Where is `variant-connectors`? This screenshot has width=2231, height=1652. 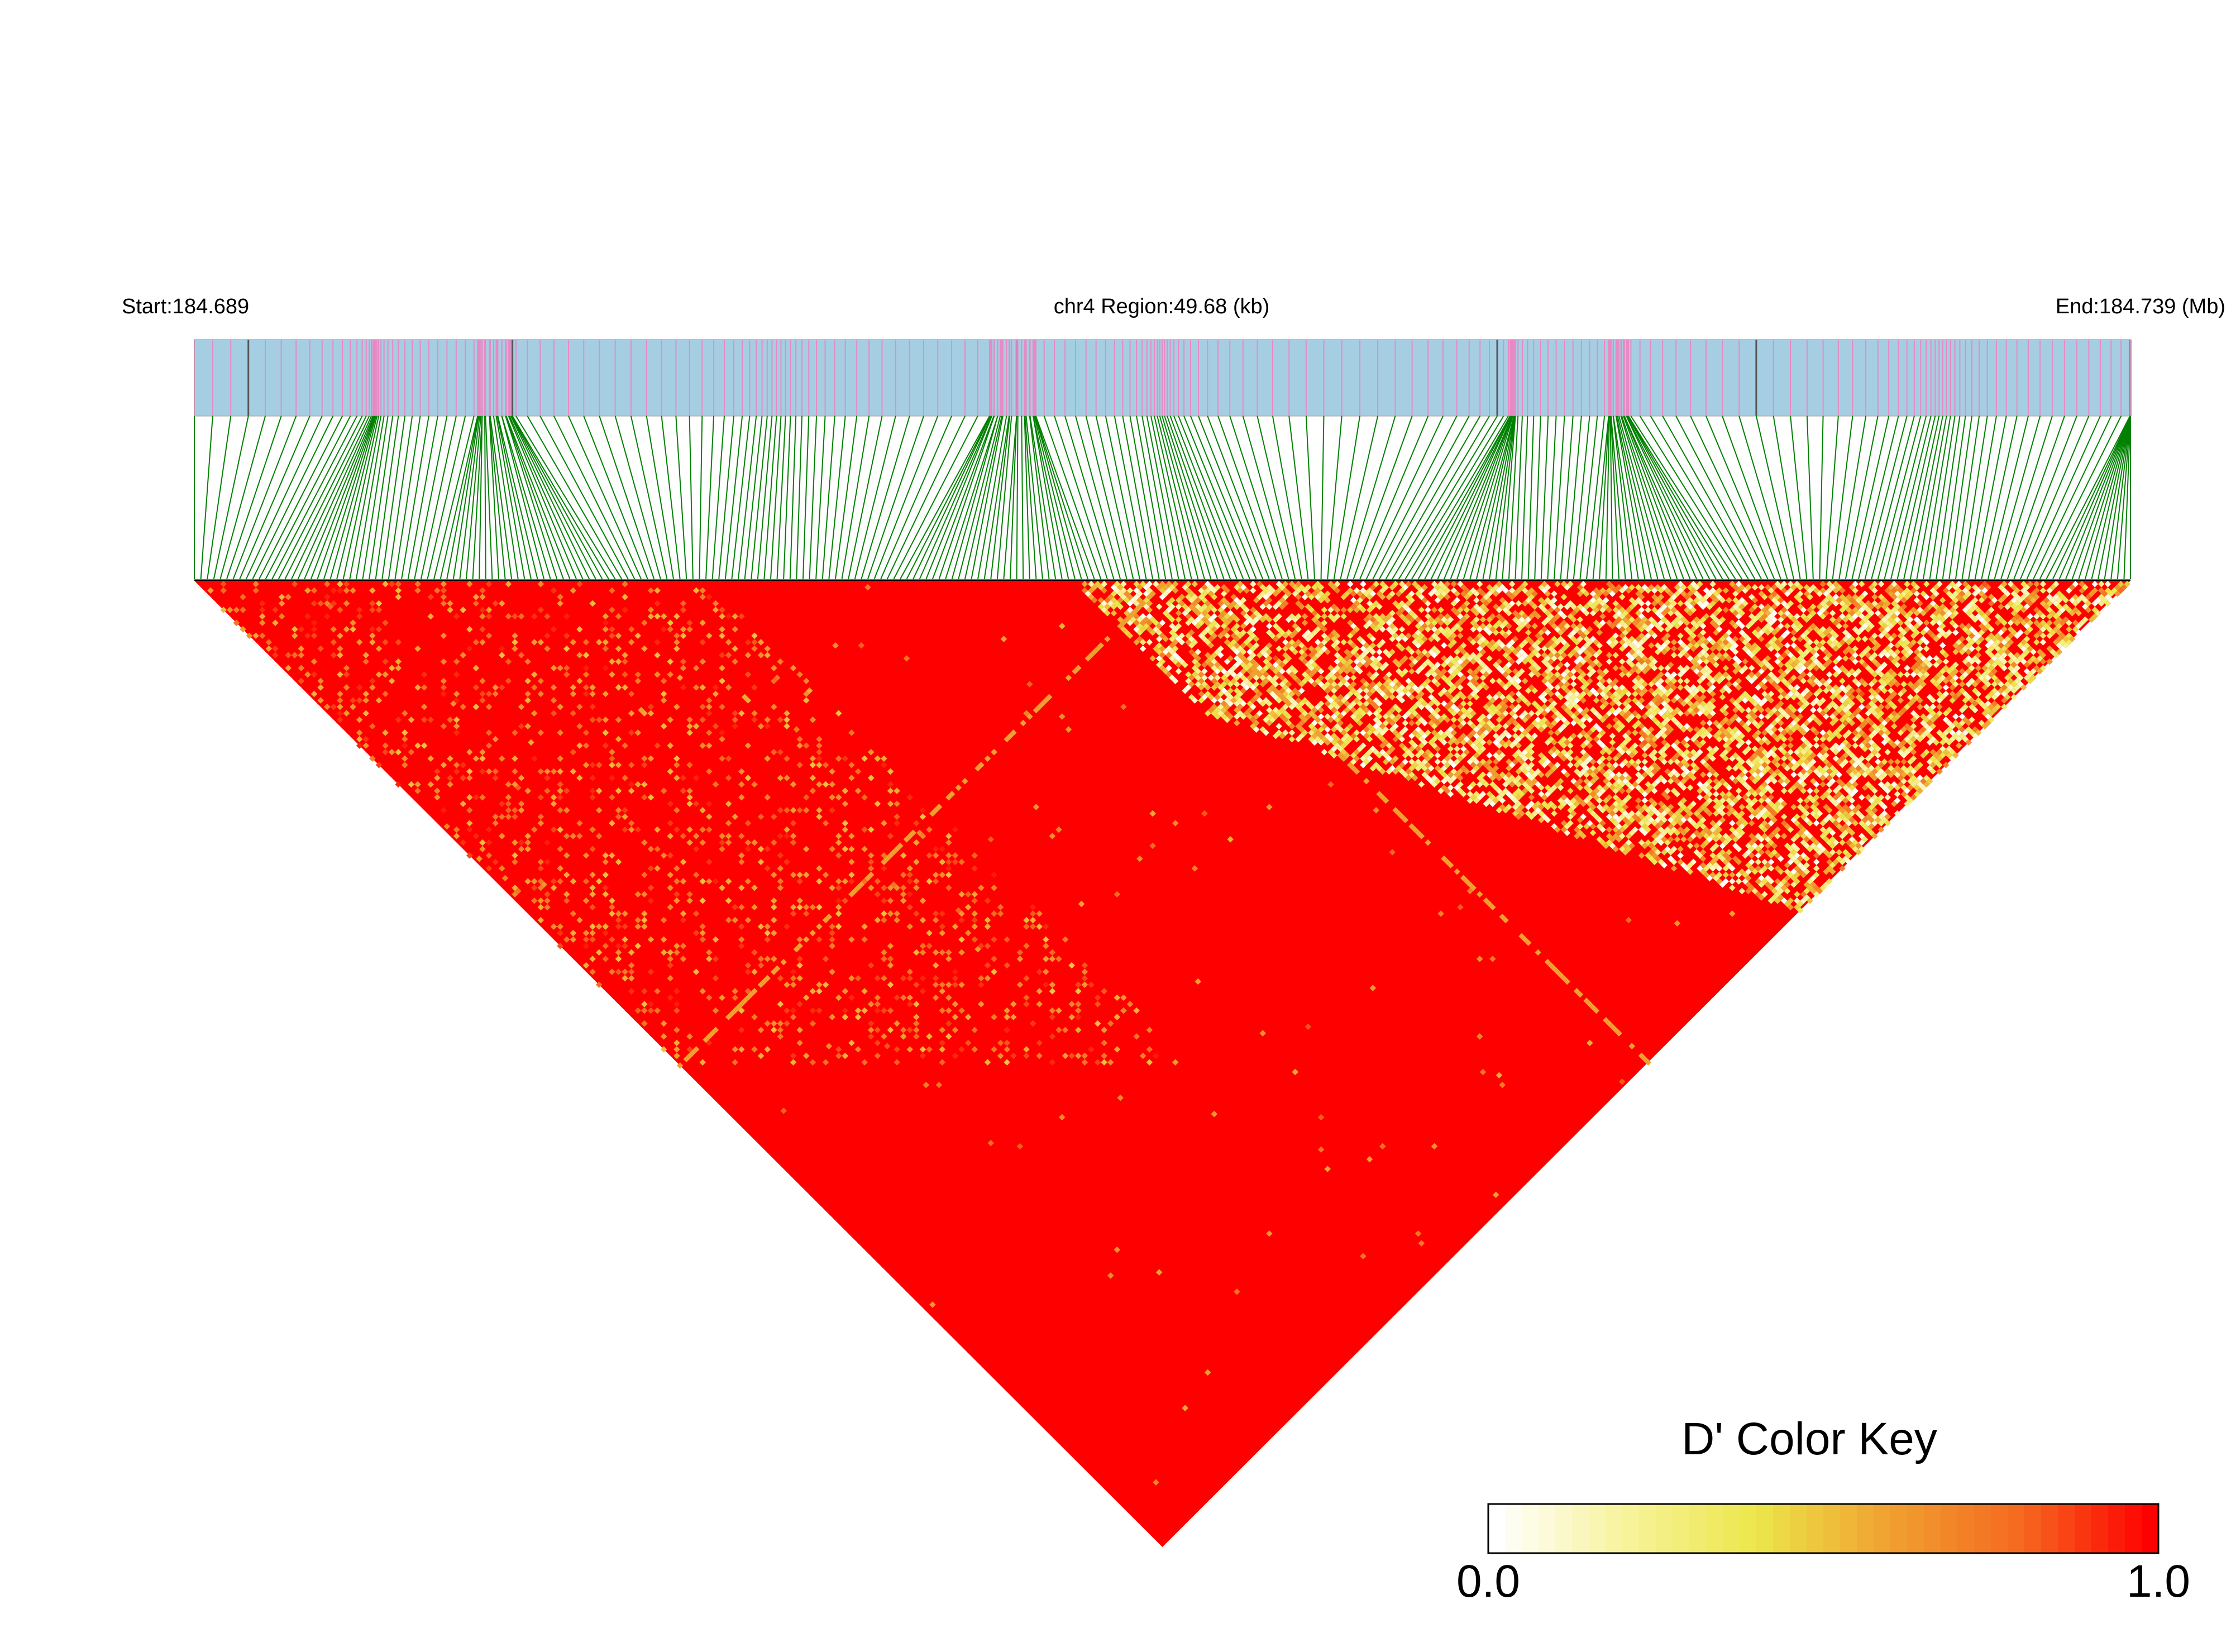
variant-connectors is located at coordinates (1162, 497).